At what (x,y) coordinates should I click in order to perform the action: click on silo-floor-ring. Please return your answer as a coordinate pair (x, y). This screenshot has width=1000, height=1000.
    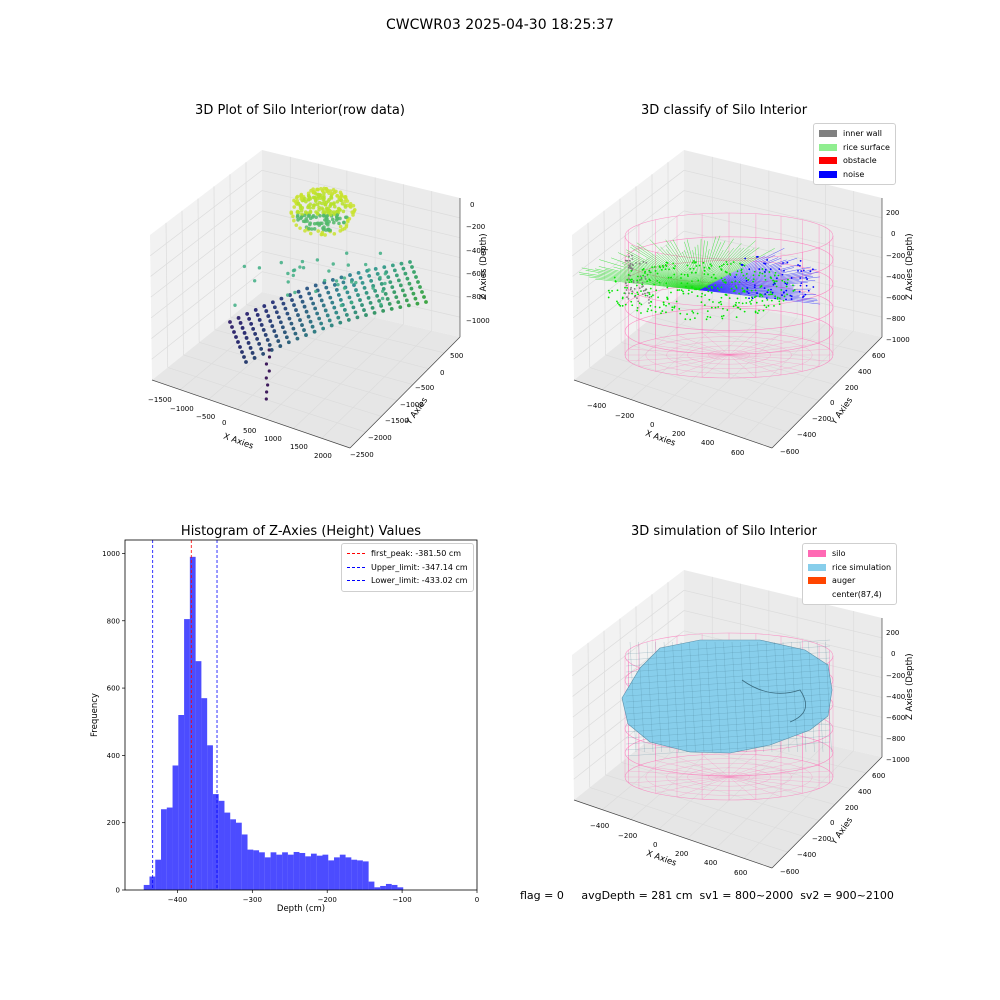
    Looking at the image, I should click on (729, 355).